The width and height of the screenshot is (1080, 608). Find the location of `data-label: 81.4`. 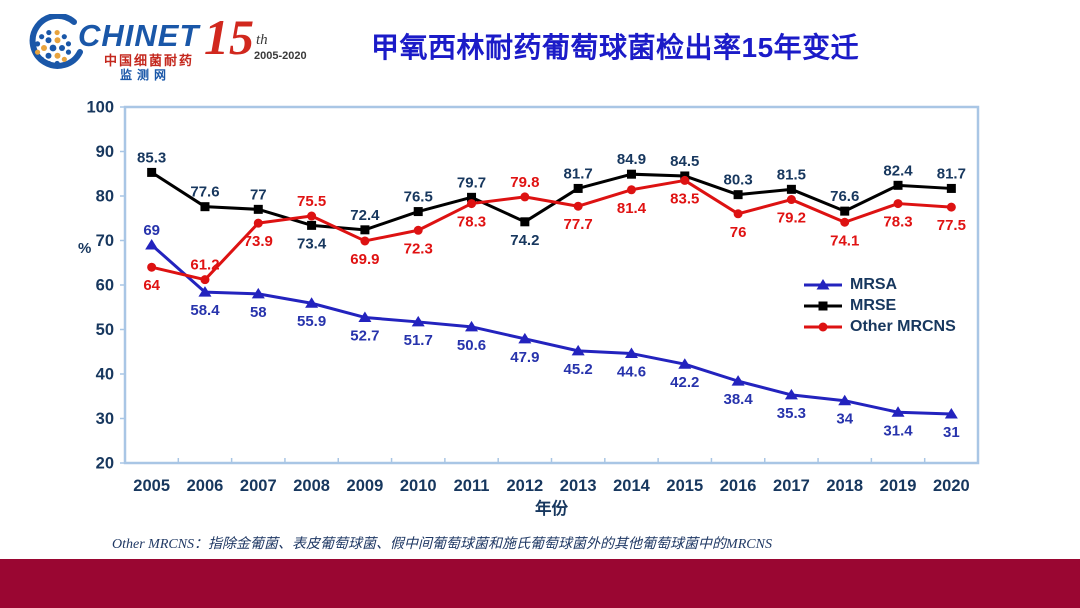

data-label: 81.4 is located at coordinates (632, 208).